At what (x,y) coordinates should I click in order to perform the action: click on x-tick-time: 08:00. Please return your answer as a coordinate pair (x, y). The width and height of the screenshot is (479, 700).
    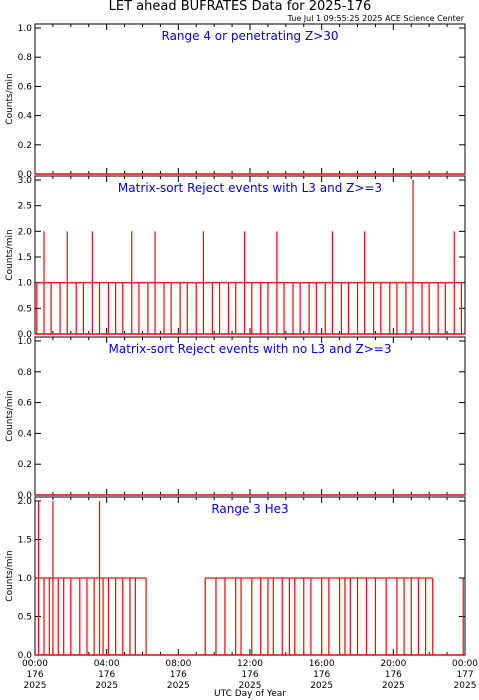
    Looking at the image, I should click on (178, 664).